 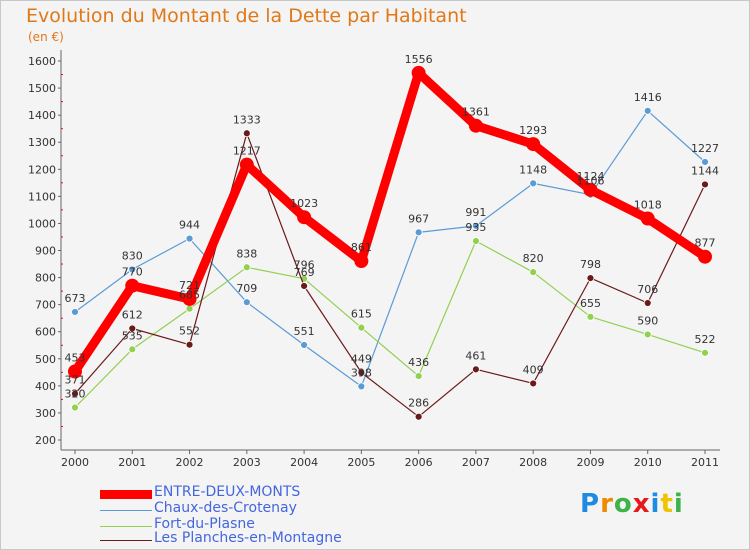 What do you see at coordinates (418, 403) in the screenshot?
I see `data-label: 286` at bounding box center [418, 403].